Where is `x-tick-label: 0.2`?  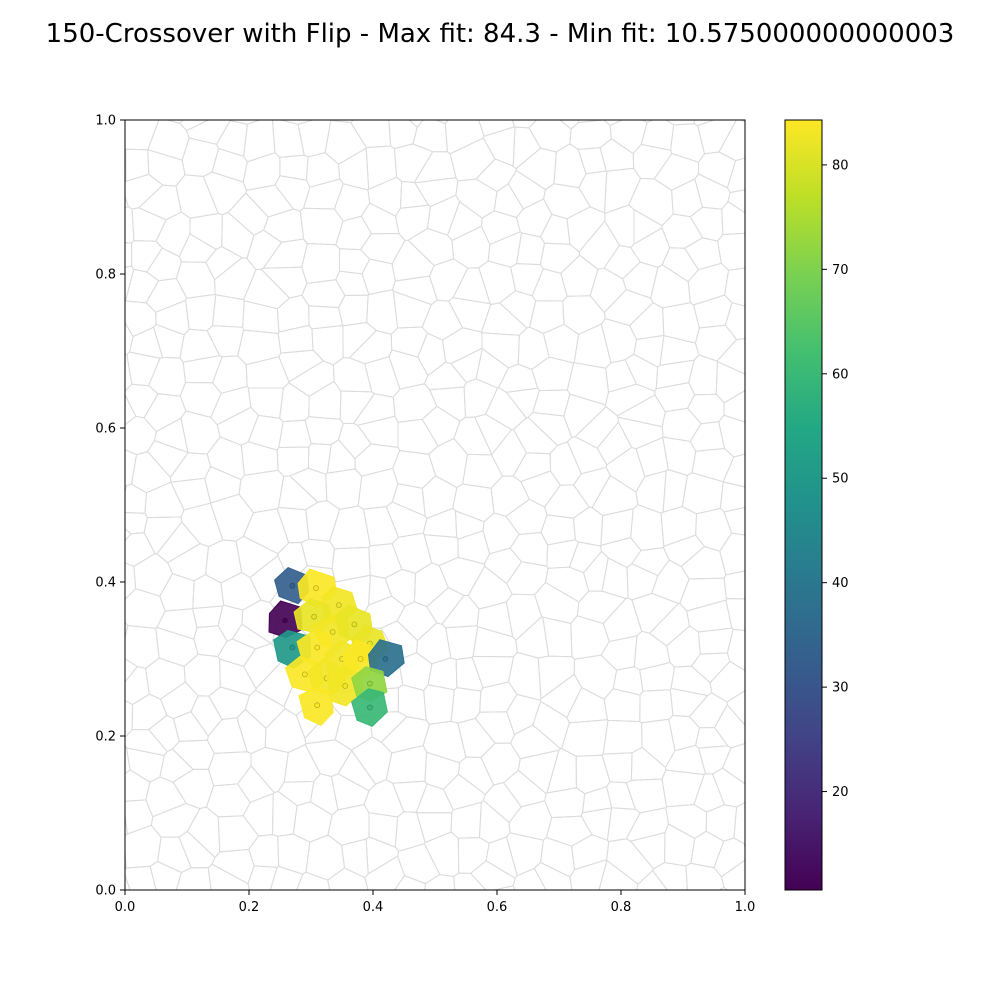
x-tick-label: 0.2 is located at coordinates (249, 907).